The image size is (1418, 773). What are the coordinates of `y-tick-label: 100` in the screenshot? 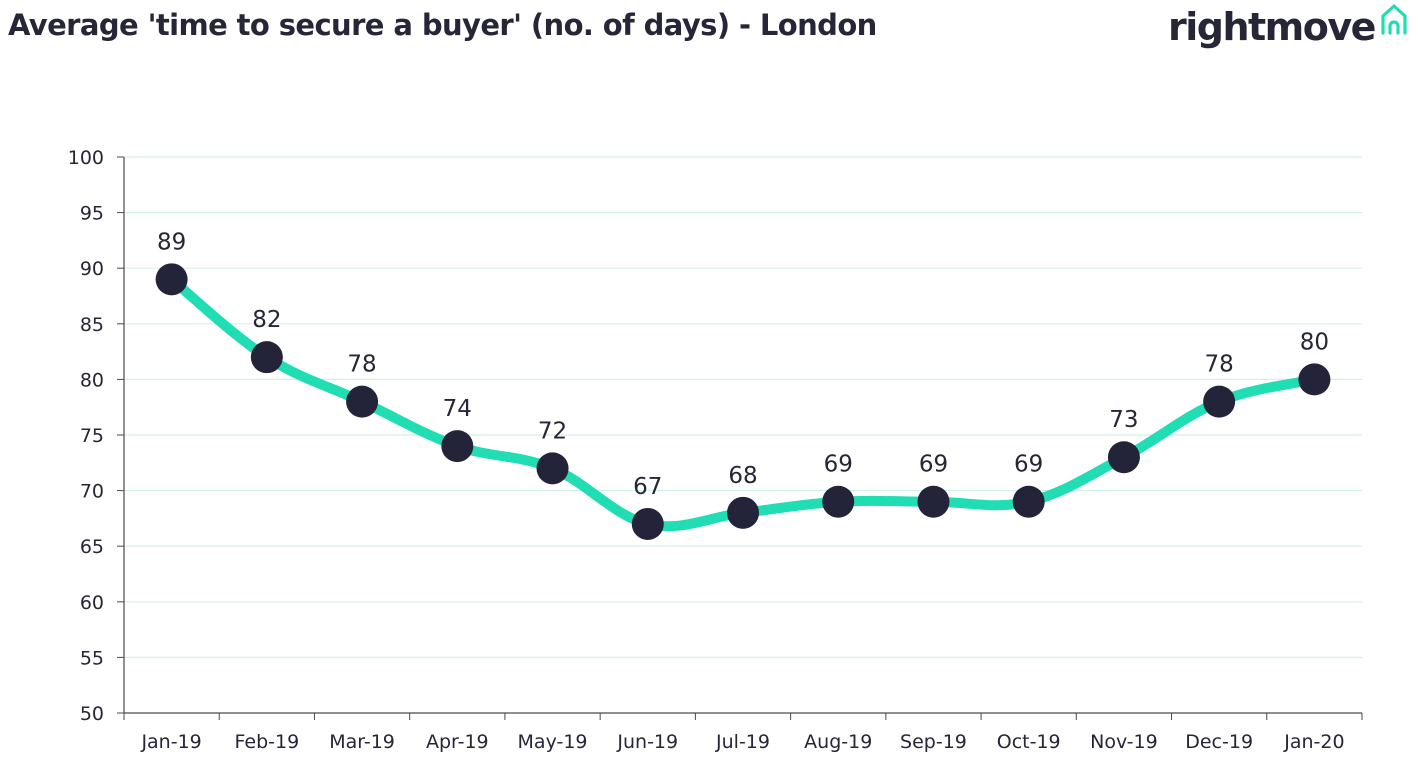 It's located at (86, 158).